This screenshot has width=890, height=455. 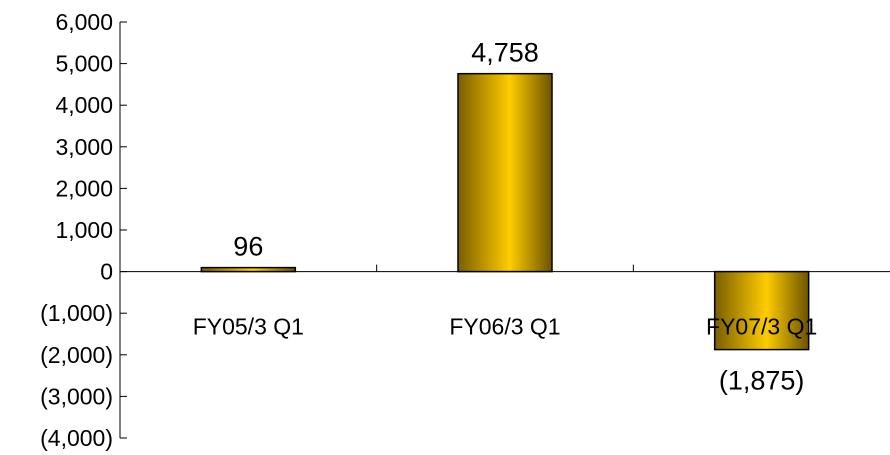 What do you see at coordinates (84, 188) in the screenshot?
I see `y-tick-label: 2,000` at bounding box center [84, 188].